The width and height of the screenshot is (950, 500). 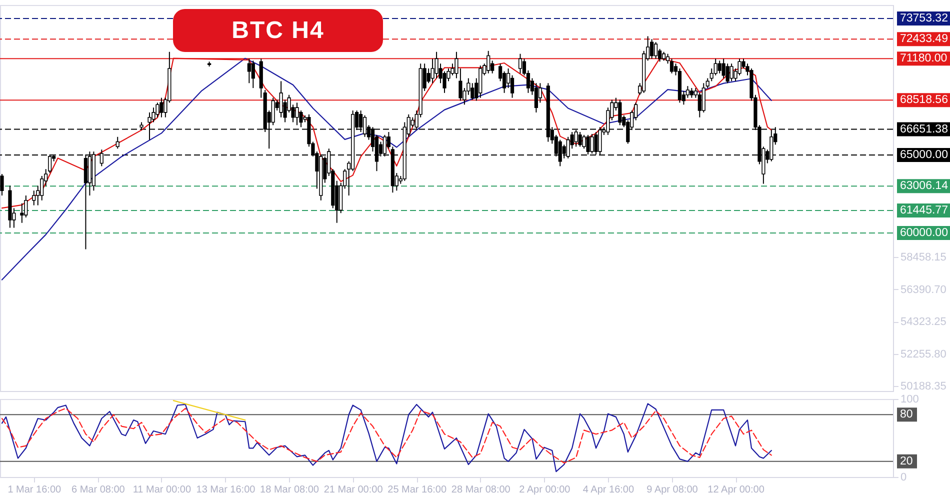 I want to click on x-tick-label: 4 Apr 16:00, so click(x=608, y=490).